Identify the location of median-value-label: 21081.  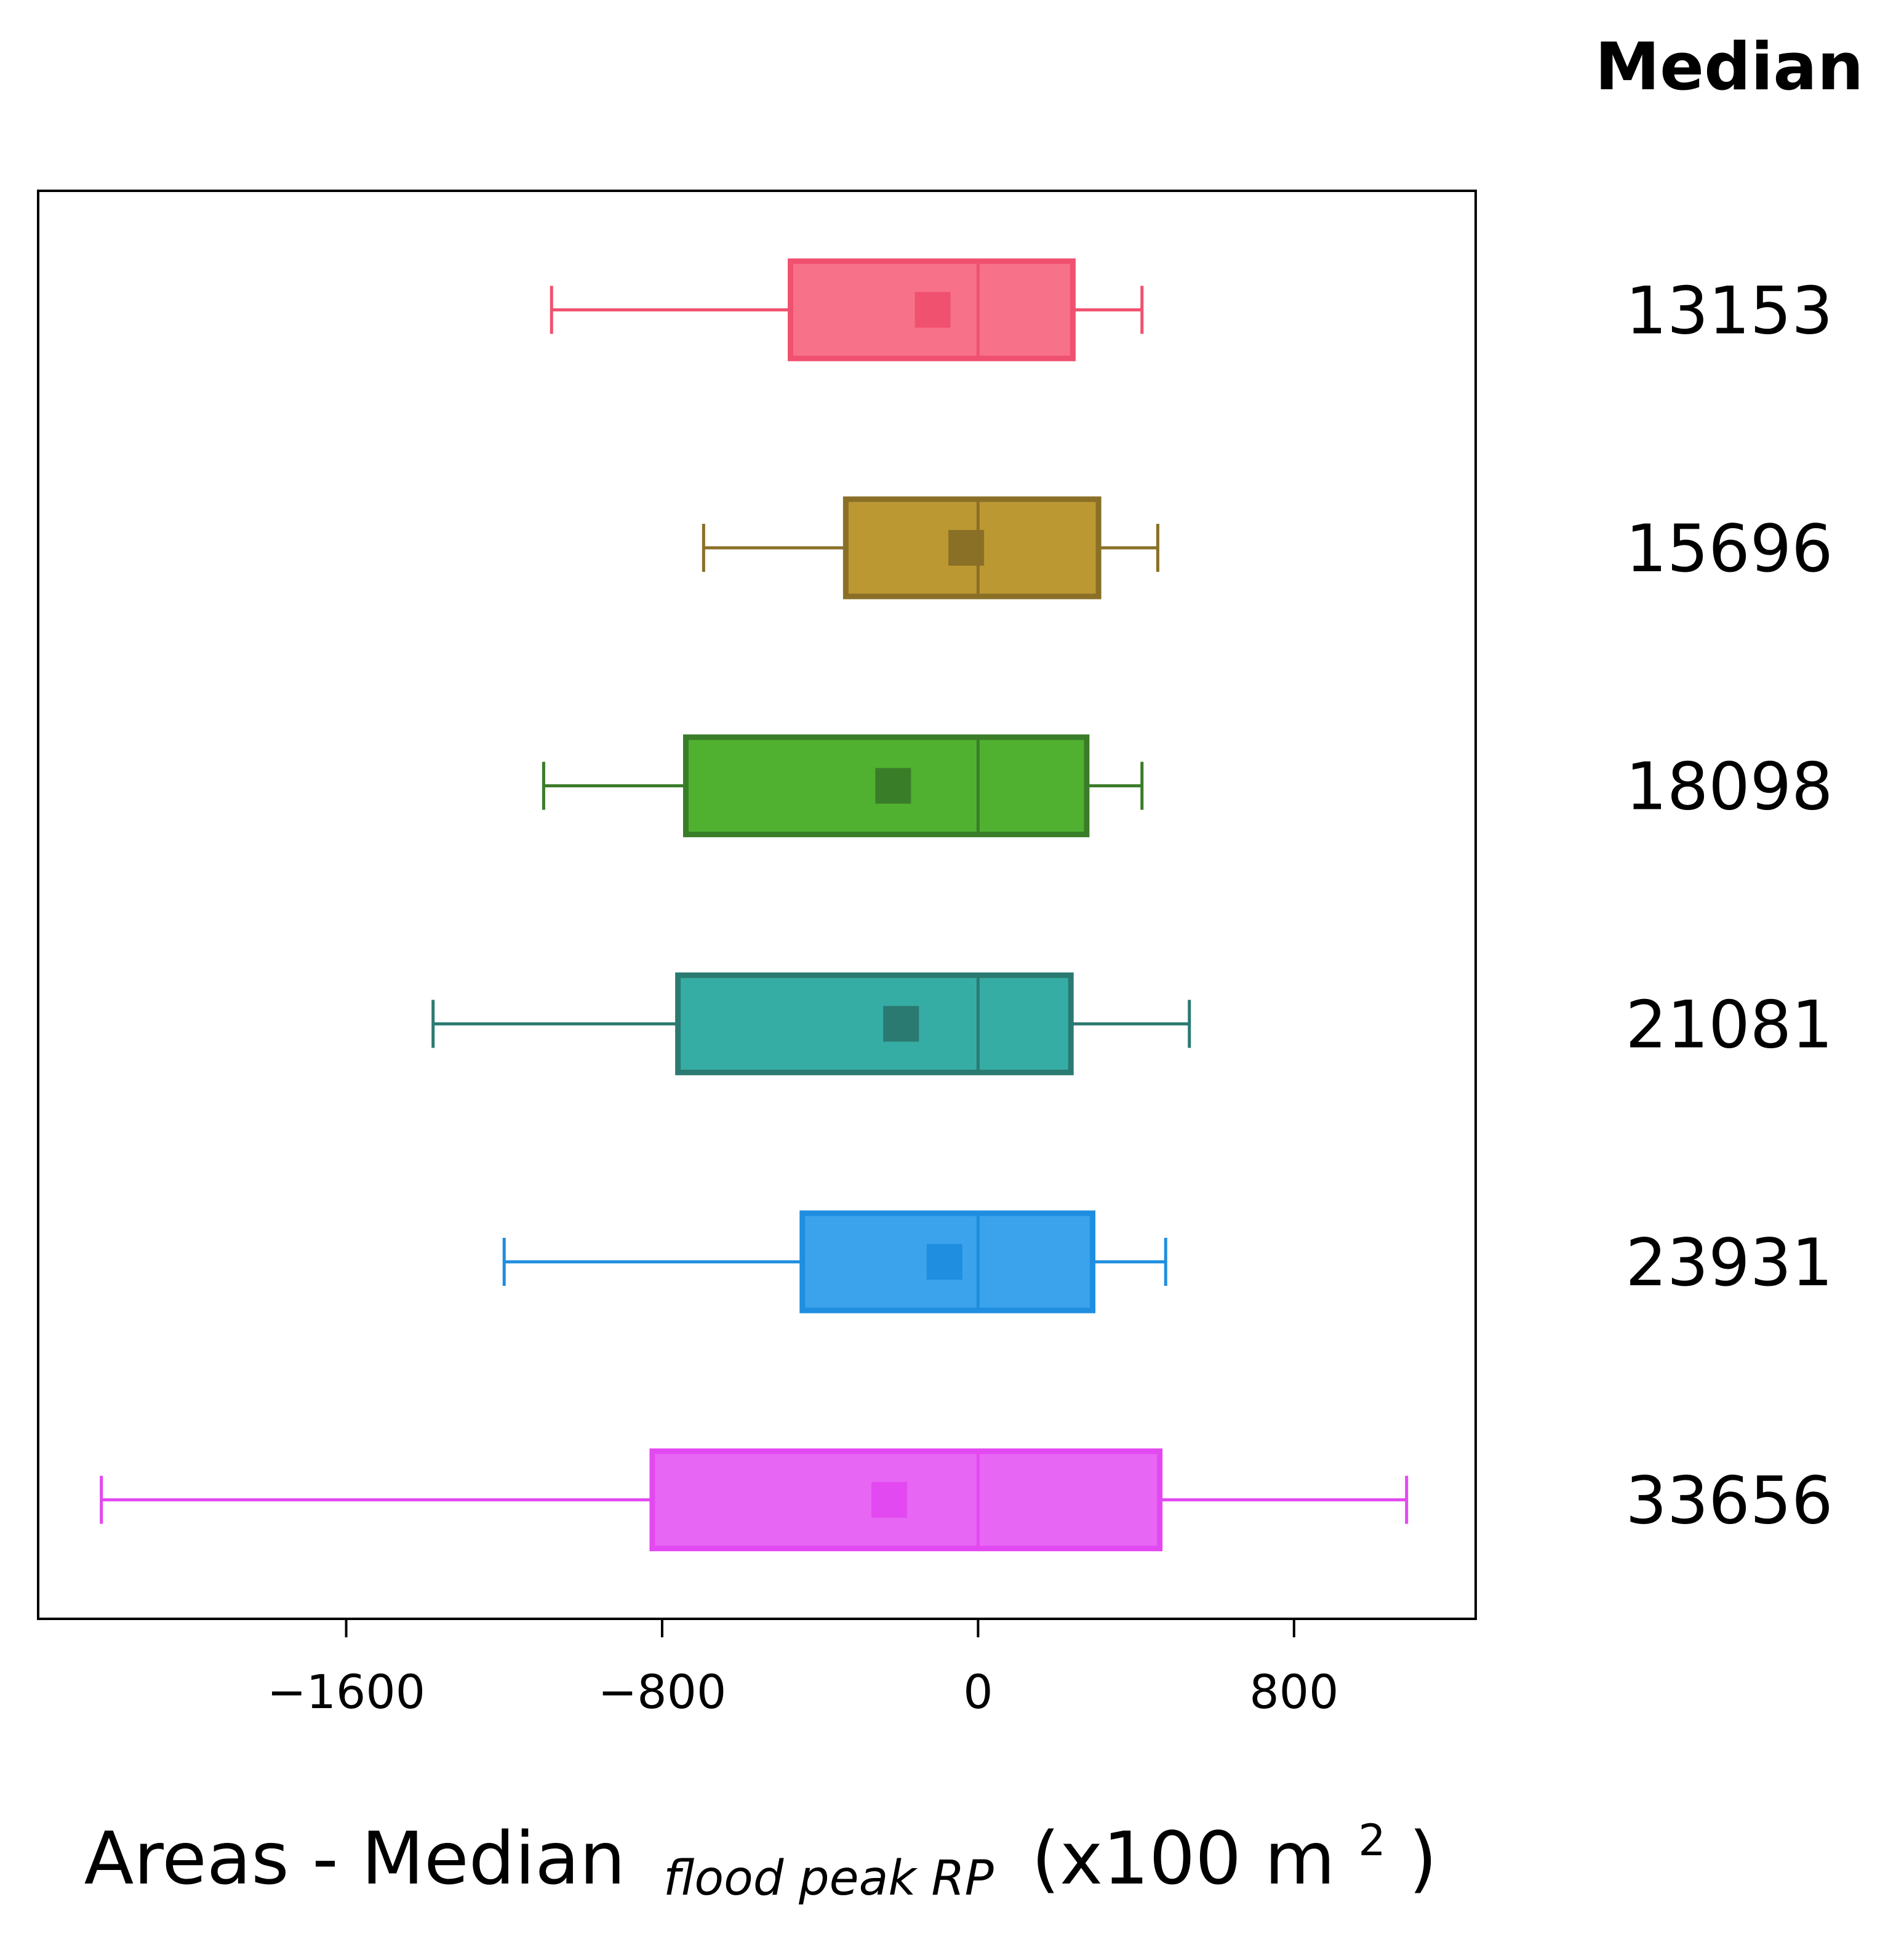
(1729, 1024).